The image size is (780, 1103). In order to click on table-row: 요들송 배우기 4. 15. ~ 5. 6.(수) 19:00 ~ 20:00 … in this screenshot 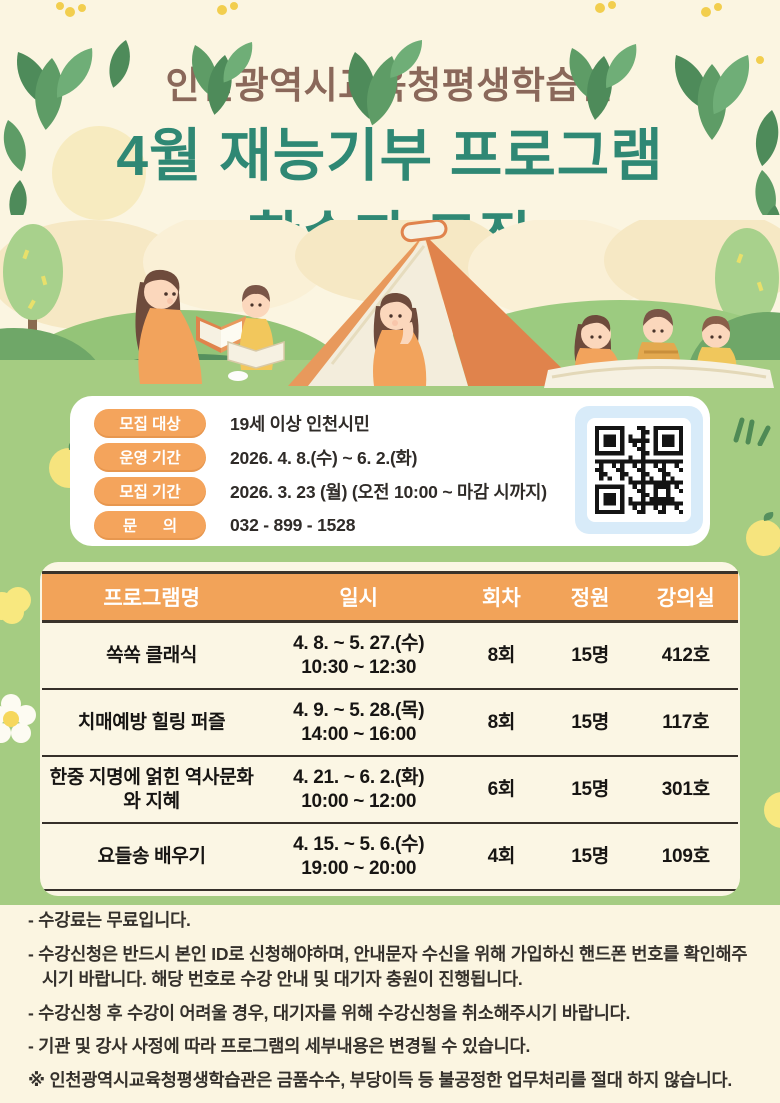, I will do `click(390, 857)`.